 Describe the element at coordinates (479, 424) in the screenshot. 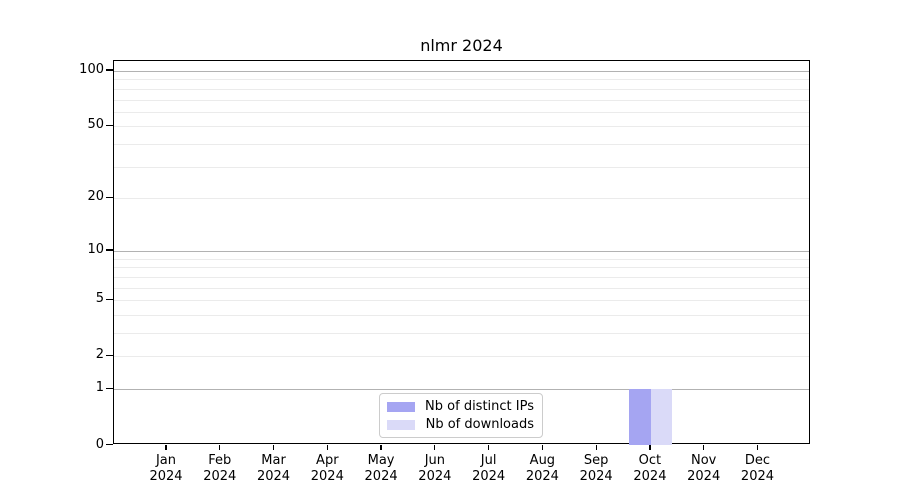

I see `legend-label: Nb of downloads` at that location.